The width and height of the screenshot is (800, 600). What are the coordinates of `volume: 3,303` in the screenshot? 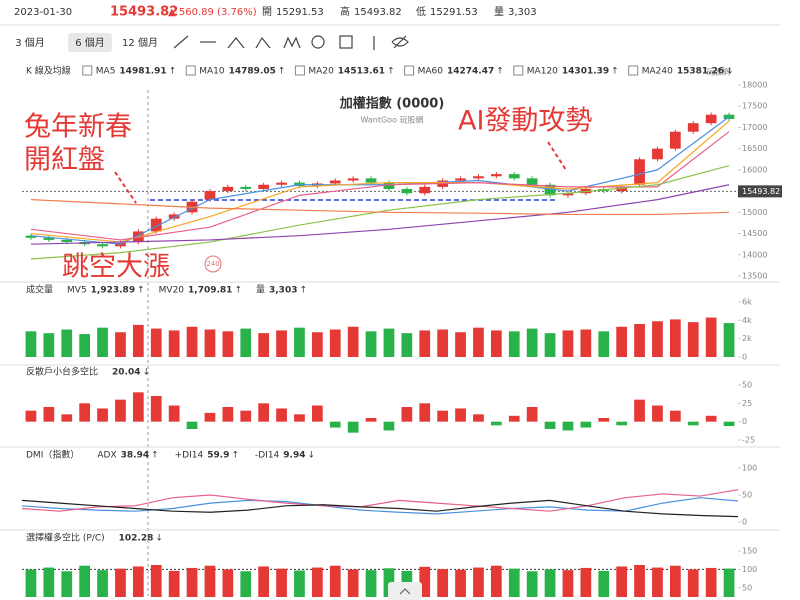 It's located at (522, 12).